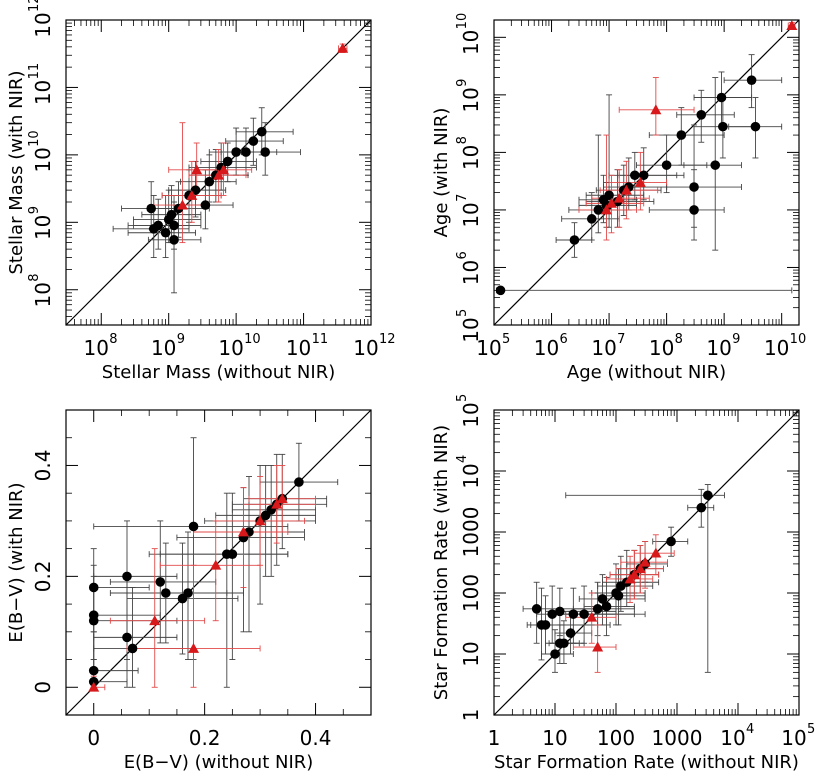 The height and width of the screenshot is (775, 830). I want to click on y-axis-label: Age (with NIR), so click(441, 173).